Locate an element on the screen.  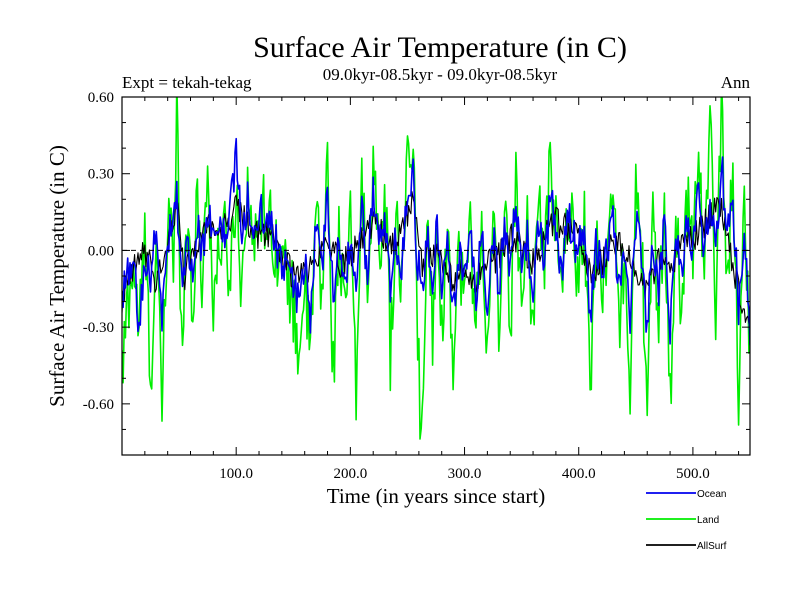
season-label: Ann is located at coordinates (736, 82).